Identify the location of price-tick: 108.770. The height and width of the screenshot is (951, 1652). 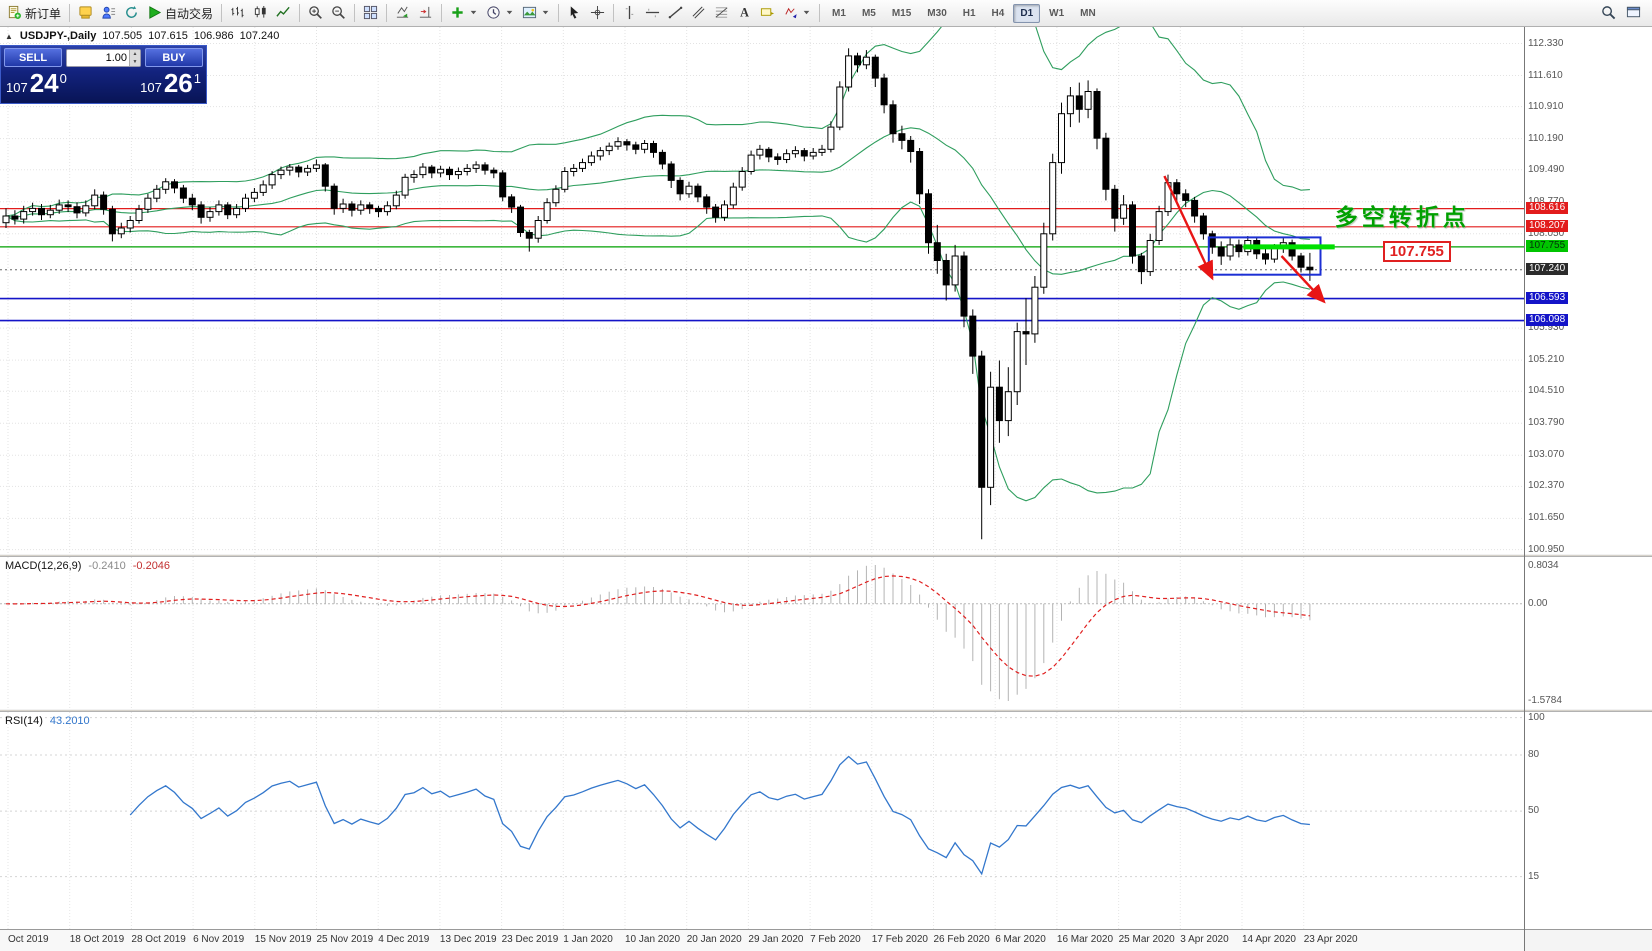
(1546, 201).